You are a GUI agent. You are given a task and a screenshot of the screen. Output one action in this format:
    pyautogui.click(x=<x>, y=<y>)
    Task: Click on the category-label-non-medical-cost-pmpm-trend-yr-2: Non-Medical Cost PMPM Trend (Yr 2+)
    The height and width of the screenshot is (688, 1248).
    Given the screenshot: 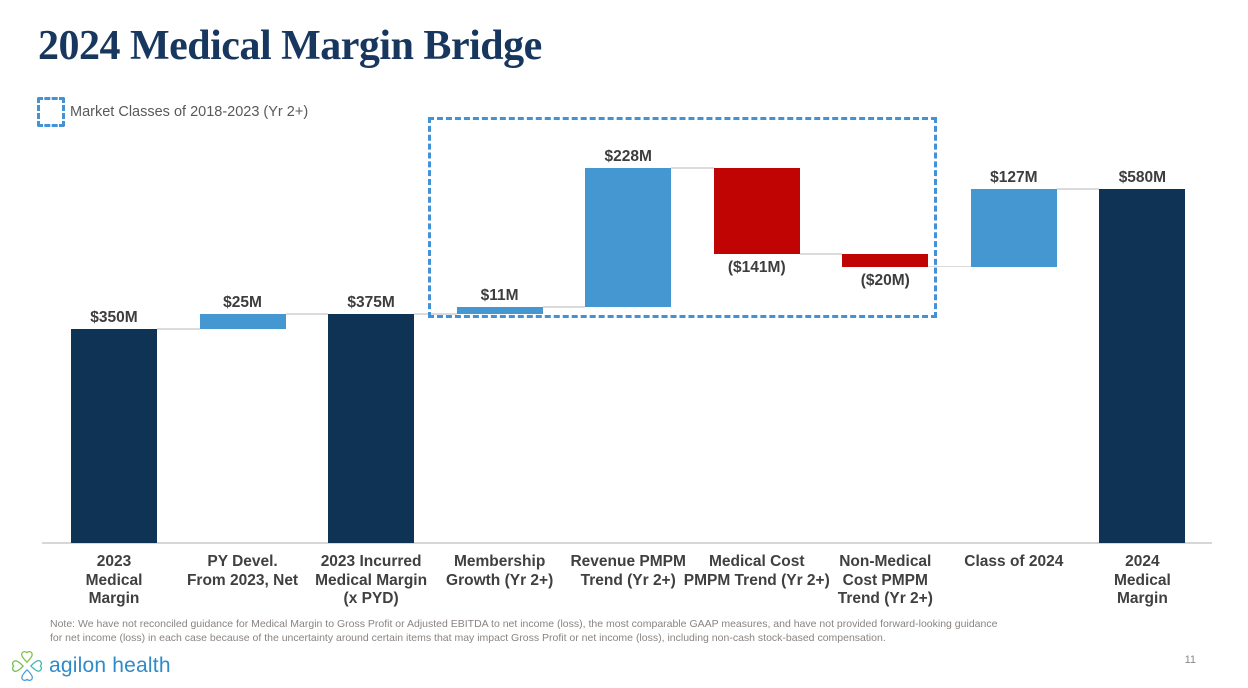 What is the action you would take?
    pyautogui.click(x=885, y=581)
    